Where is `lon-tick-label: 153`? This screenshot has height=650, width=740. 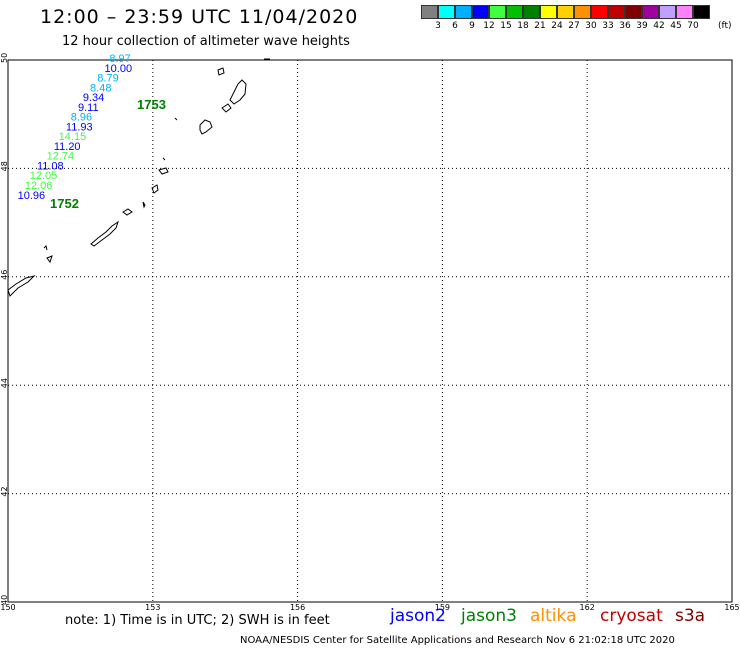
lon-tick-label: 153 is located at coordinates (152, 607).